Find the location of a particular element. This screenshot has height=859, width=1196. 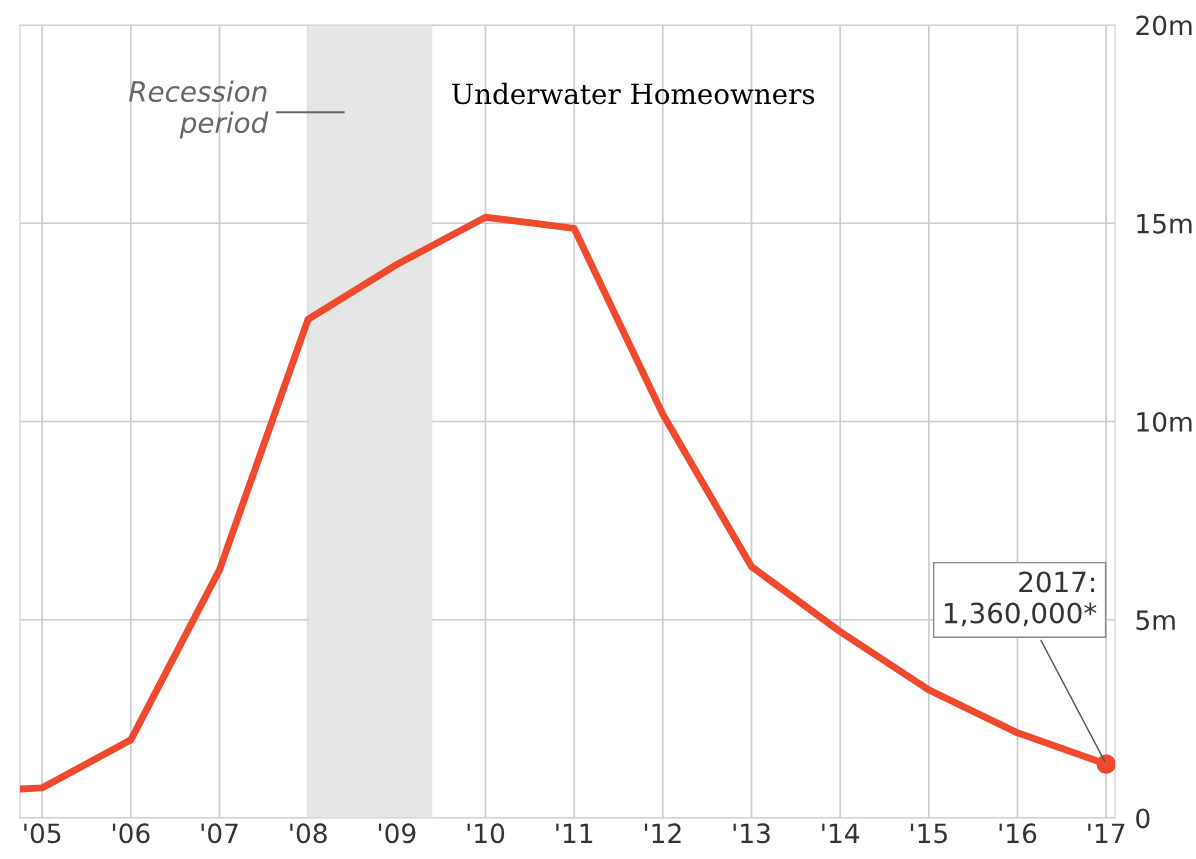

y-tick-label: 10m is located at coordinates (1164, 421).